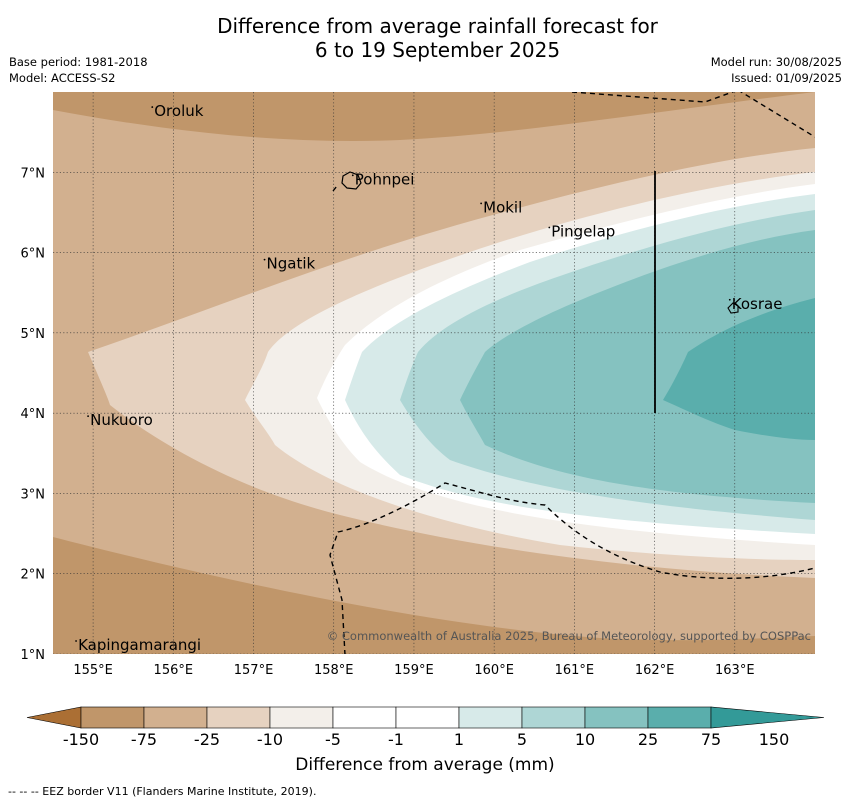 The image size is (850, 804). Describe the element at coordinates (174, 670) in the screenshot. I see `lon-tick-label: 156°E` at that location.